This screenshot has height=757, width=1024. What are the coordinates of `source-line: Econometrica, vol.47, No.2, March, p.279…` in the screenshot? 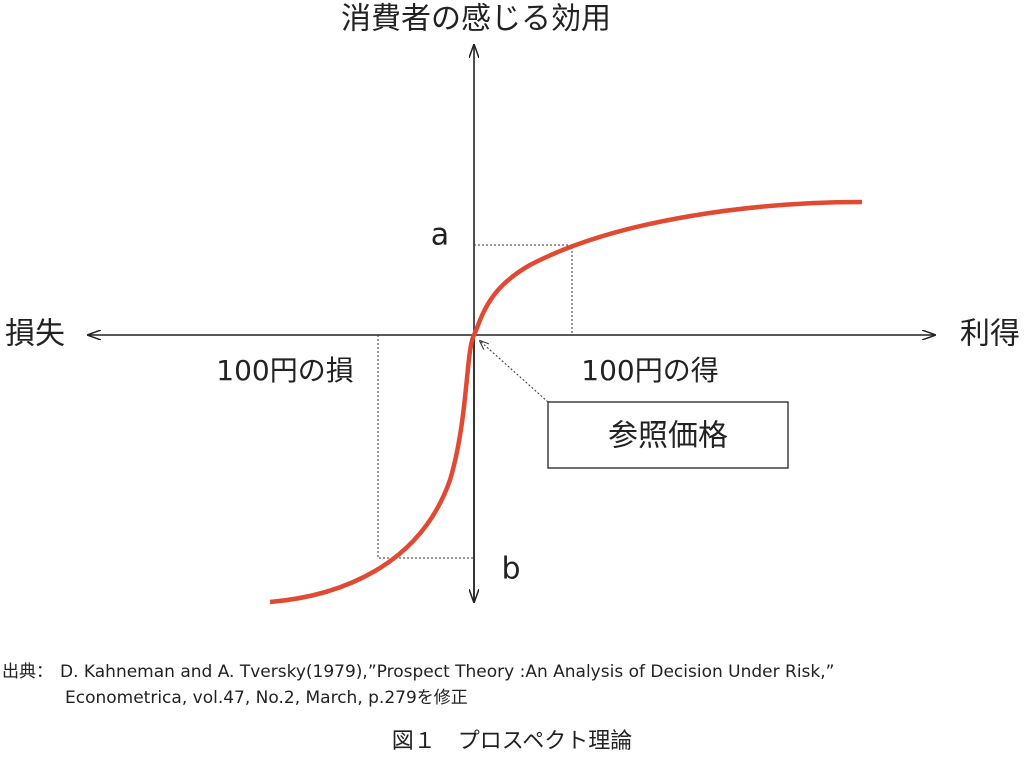 It's located at (266, 698).